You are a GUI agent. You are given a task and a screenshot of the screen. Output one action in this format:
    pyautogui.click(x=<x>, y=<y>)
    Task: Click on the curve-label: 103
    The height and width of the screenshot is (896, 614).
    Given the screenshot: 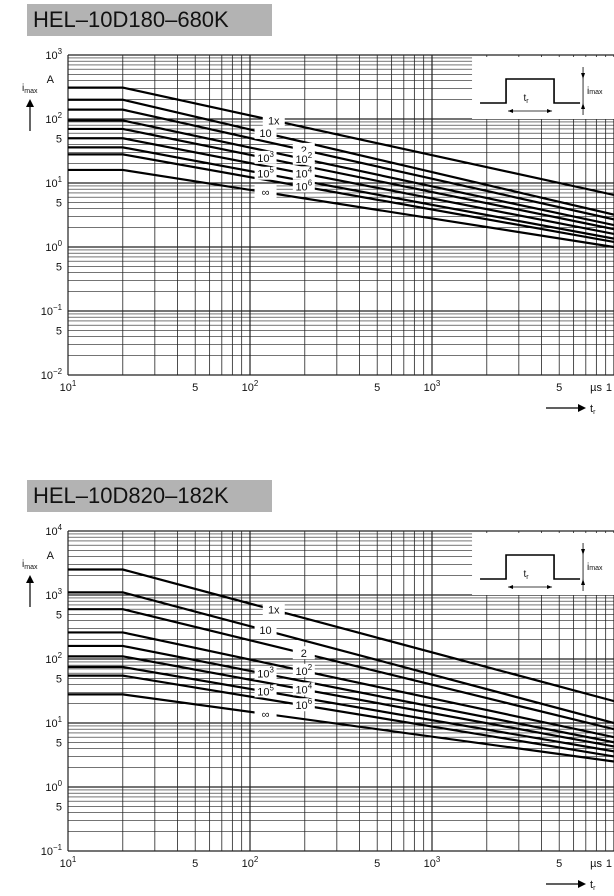 What is the action you would take?
    pyautogui.click(x=265, y=673)
    